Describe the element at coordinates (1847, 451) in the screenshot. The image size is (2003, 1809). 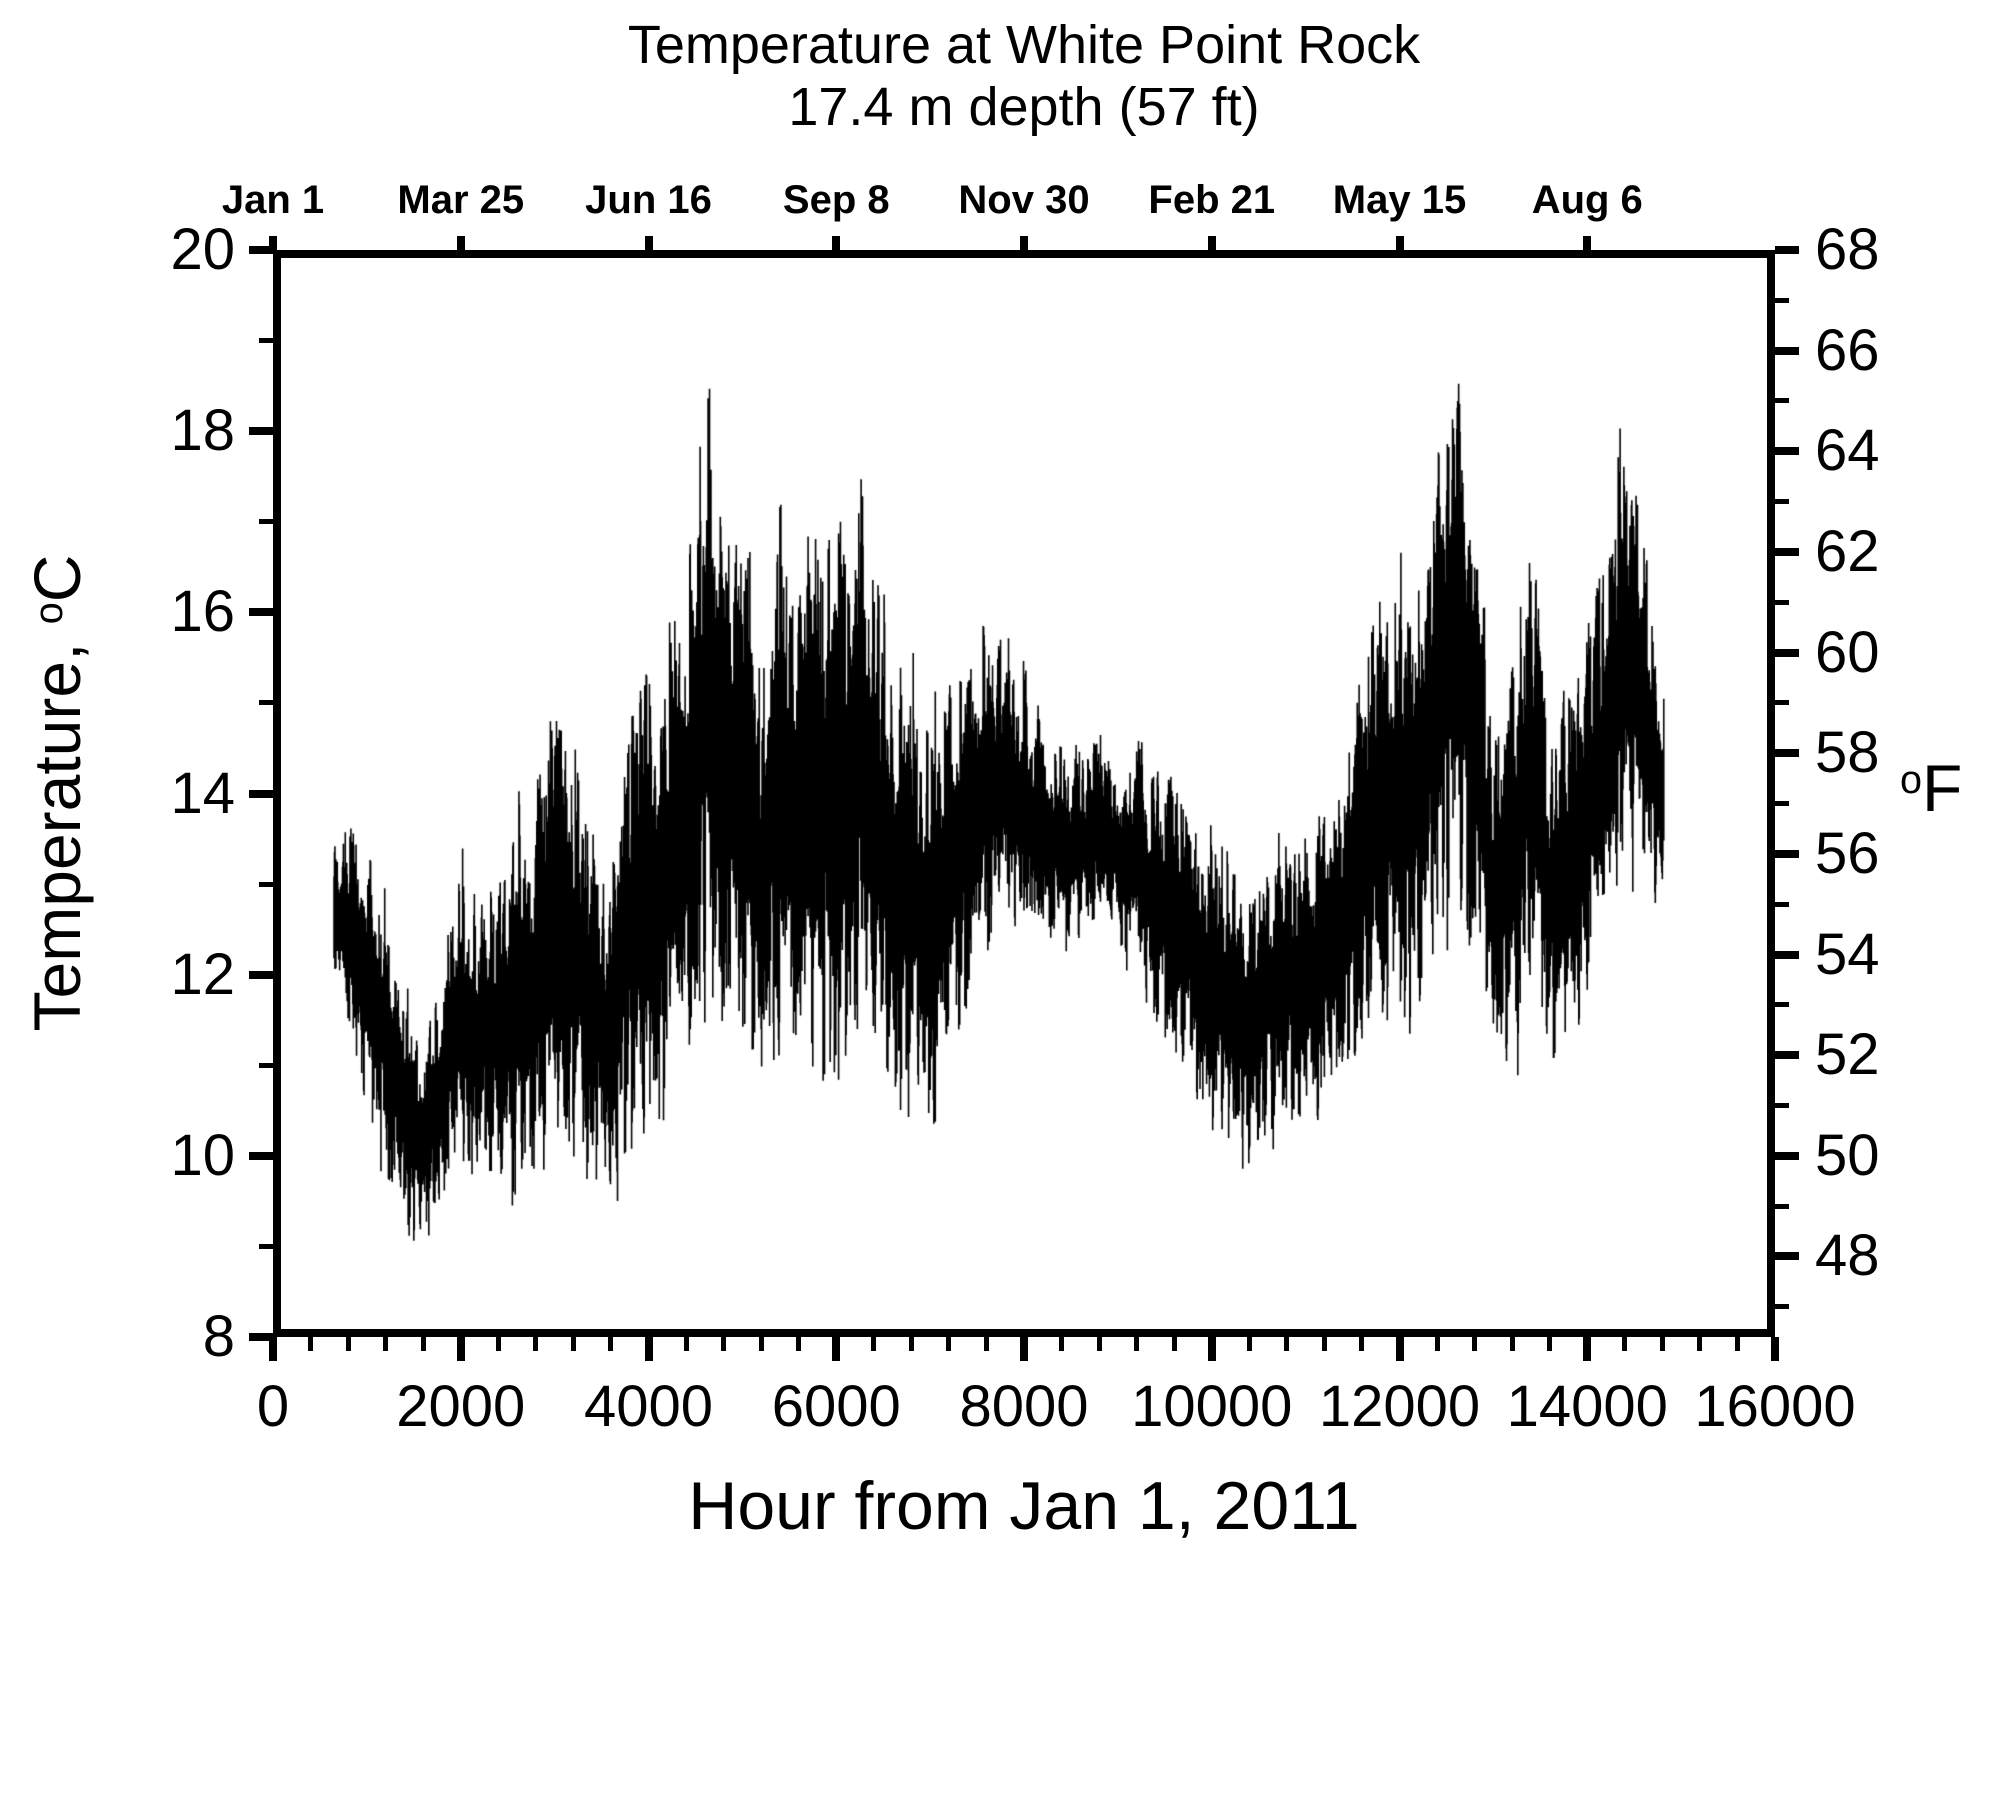
I see `y-right-tick-label: 64` at that location.